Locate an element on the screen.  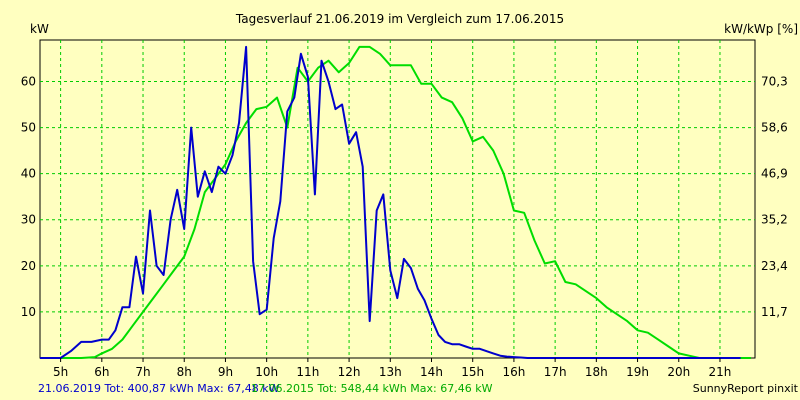
x-tick-label: 20h is located at coordinates (678, 372).